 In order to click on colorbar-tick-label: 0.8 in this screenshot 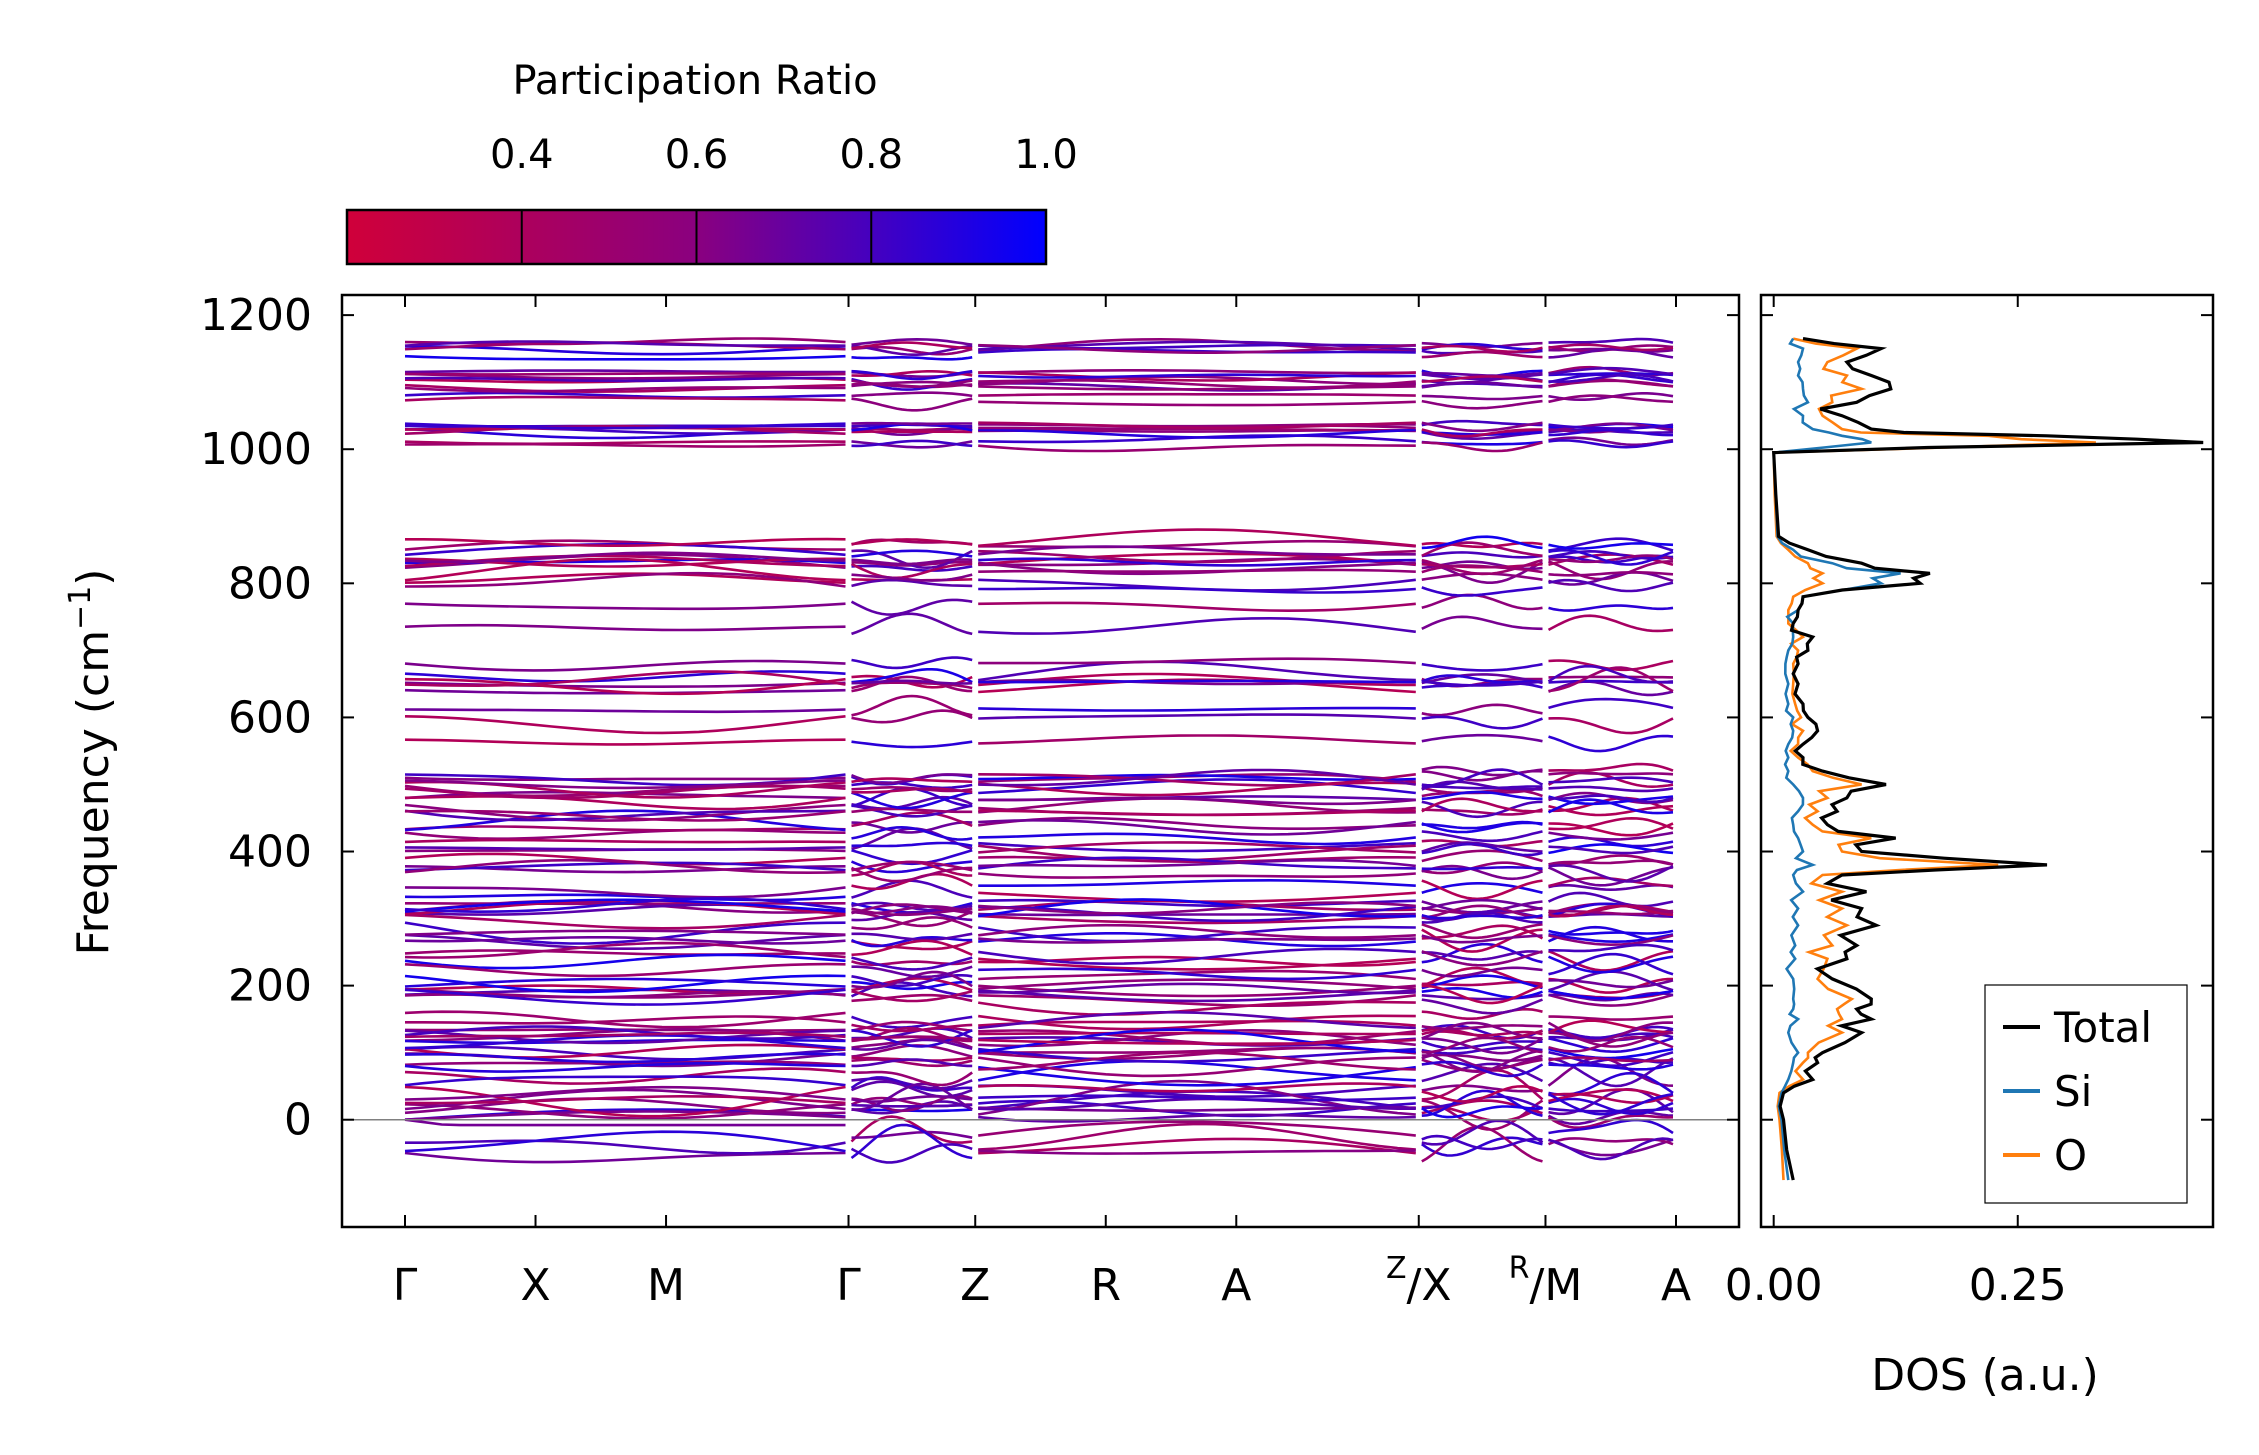, I will do `click(871, 155)`.